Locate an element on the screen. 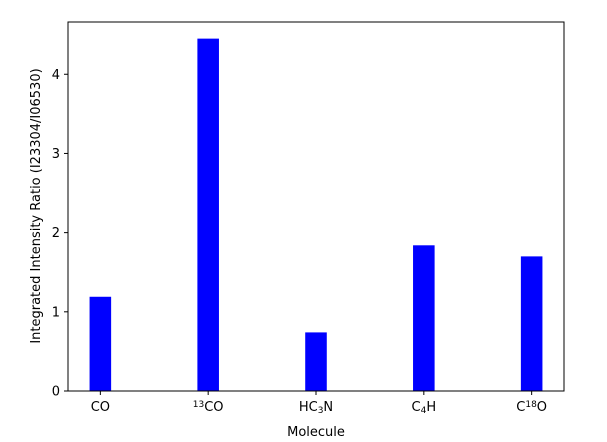 The height and width of the screenshot is (442, 607). y-tick-label: 4 is located at coordinates (56, 75).